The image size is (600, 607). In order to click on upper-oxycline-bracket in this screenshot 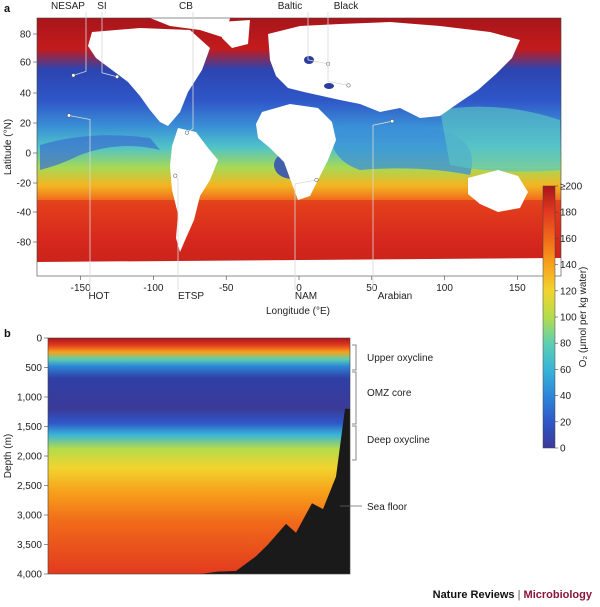, I will do `click(354, 357)`.